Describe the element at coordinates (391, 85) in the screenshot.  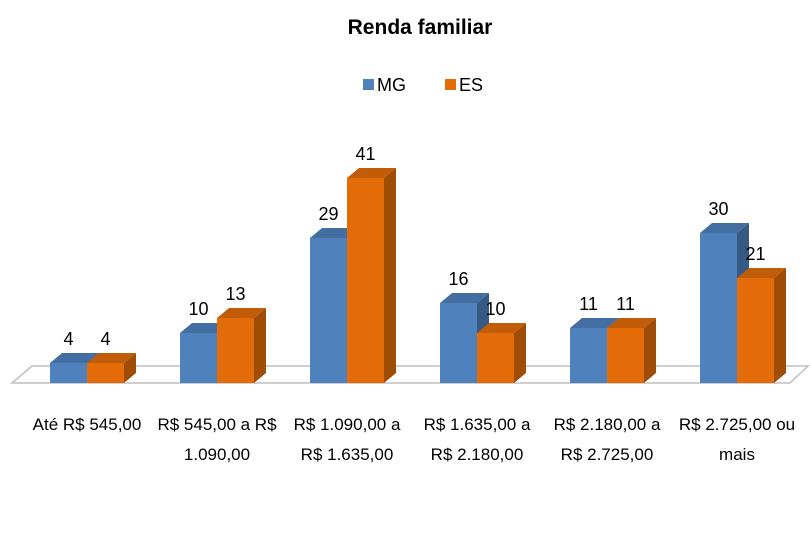
I see `legend-label: MG` at that location.